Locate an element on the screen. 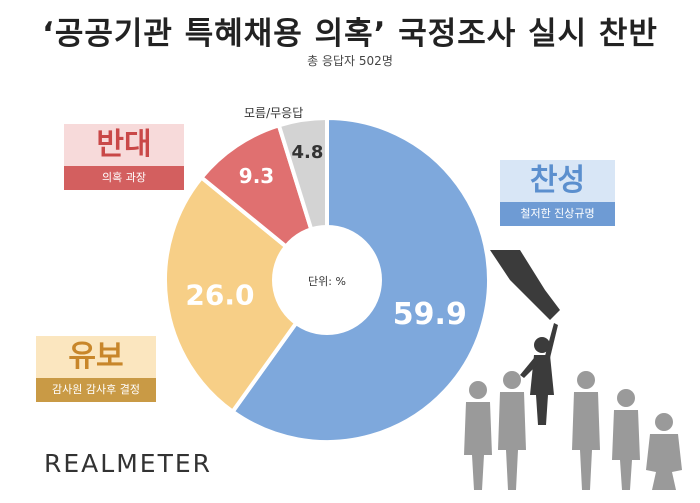 The width and height of the screenshot is (700, 503). slice-value-oppose: 9.3 is located at coordinates (256, 176).